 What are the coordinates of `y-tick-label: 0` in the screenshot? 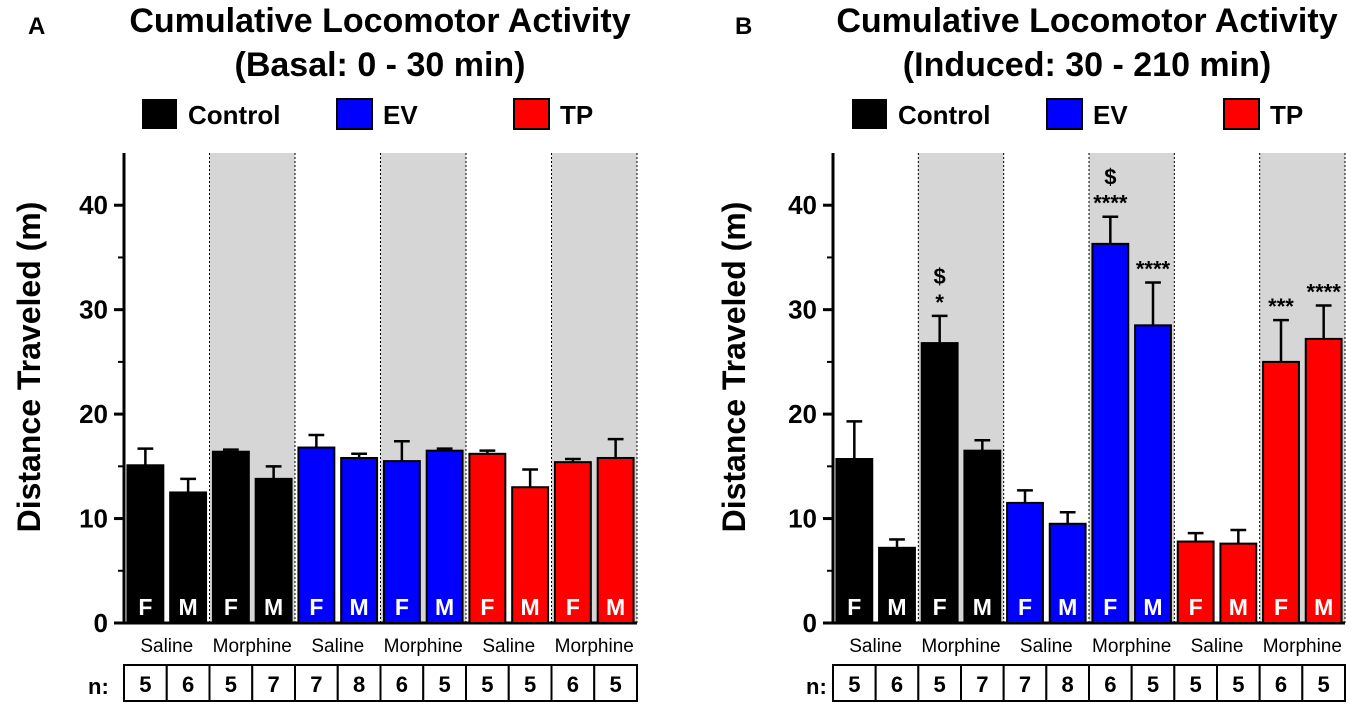 It's located at (101, 623).